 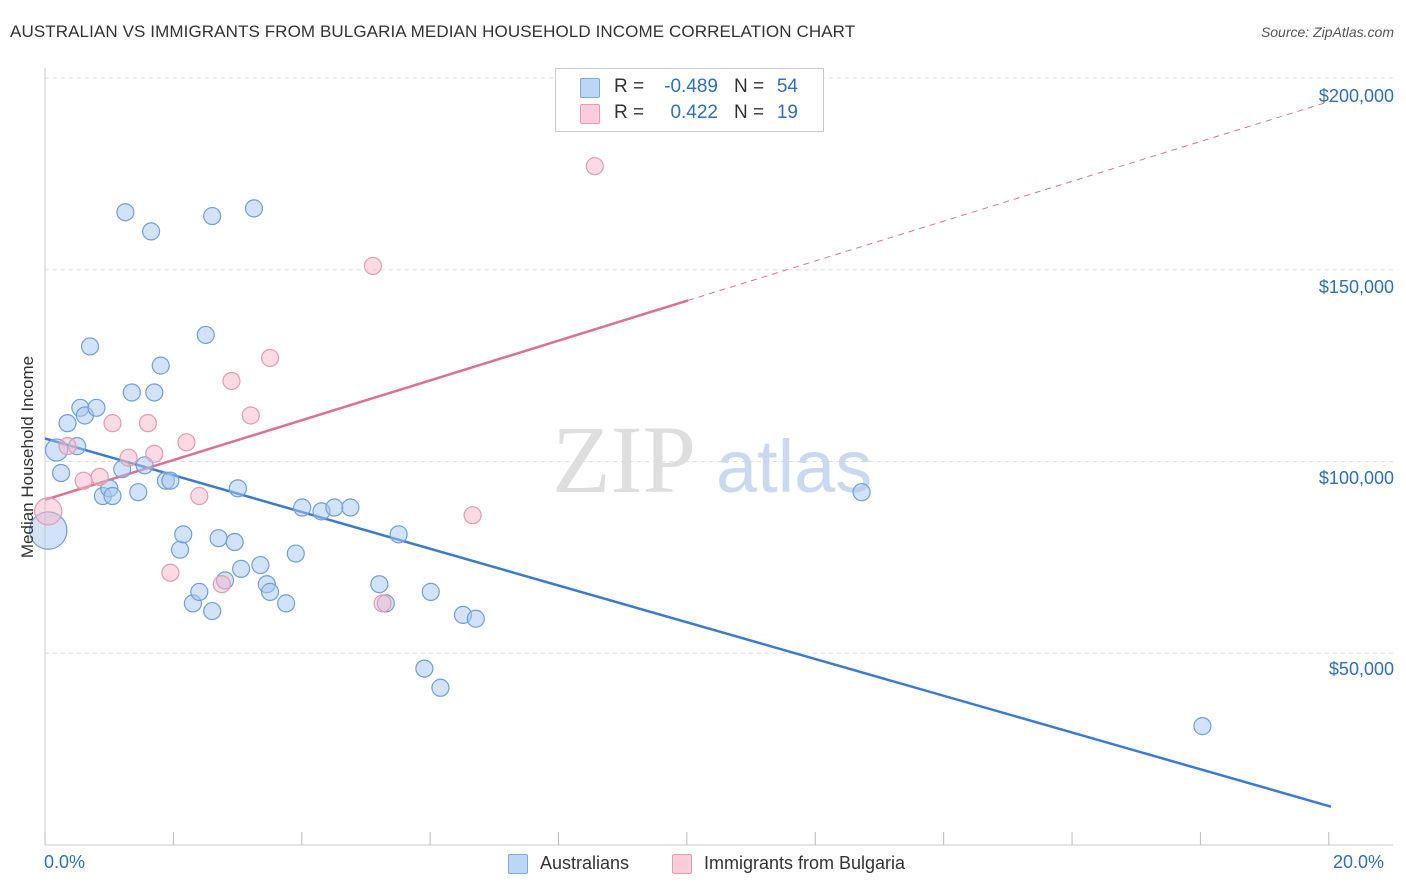 I want to click on source-label: Source: ZipAtlas.com, so click(x=1327, y=32).